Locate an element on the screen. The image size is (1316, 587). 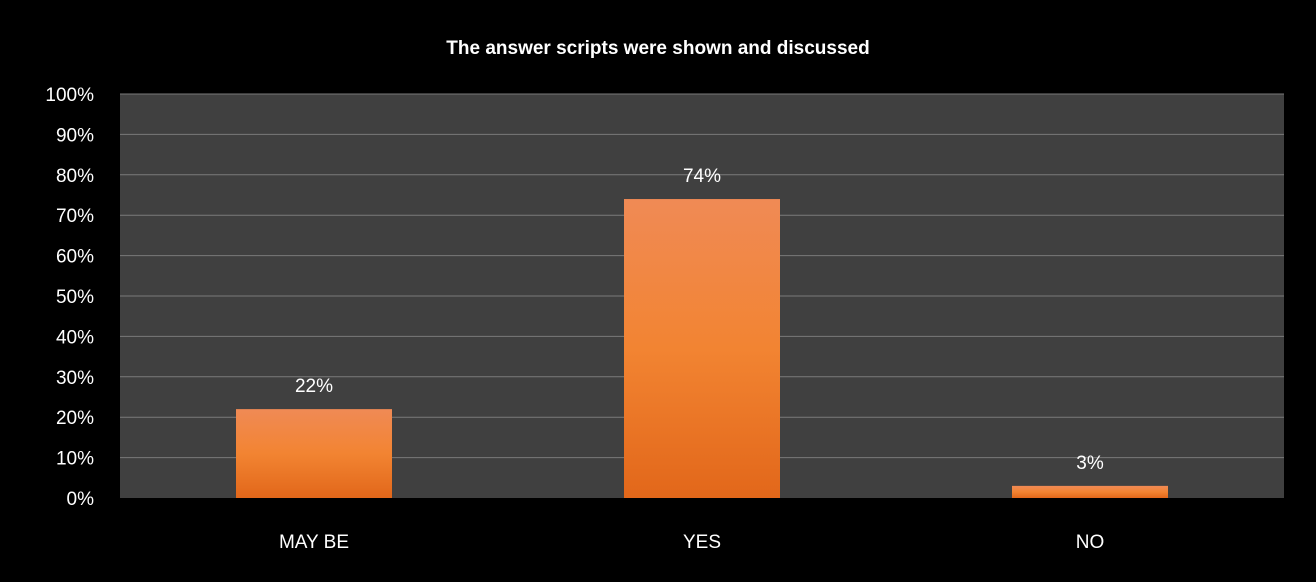
bar-no is located at coordinates (1090, 491).